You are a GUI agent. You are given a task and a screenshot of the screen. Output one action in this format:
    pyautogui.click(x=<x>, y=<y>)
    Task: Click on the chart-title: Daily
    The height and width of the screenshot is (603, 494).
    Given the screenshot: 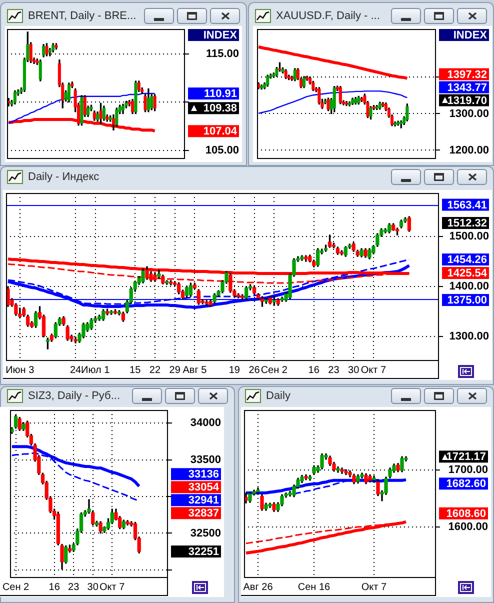 What is the action you would take?
    pyautogui.click(x=278, y=396)
    